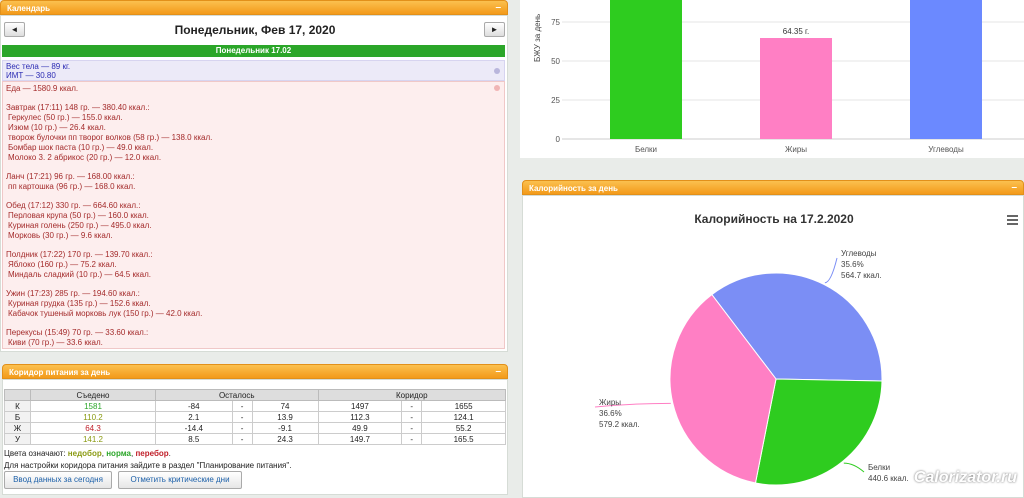 This screenshot has width=1024, height=498. Describe the element at coordinates (93, 406) in the screenshot. I see `eaten-value: 1581` at that location.